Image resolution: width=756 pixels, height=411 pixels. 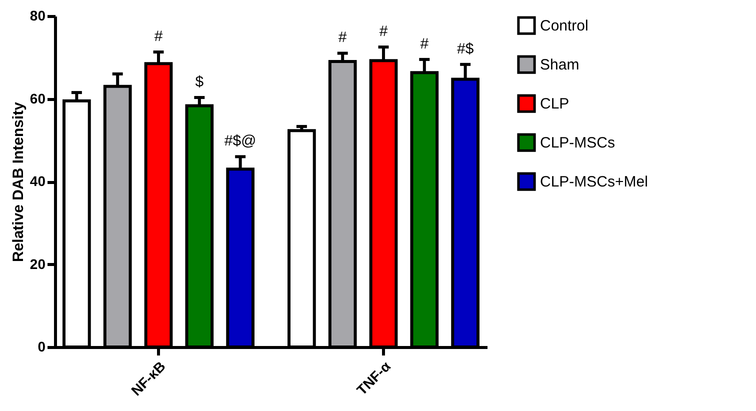 I want to click on legend-label: CLP, so click(x=555, y=104).